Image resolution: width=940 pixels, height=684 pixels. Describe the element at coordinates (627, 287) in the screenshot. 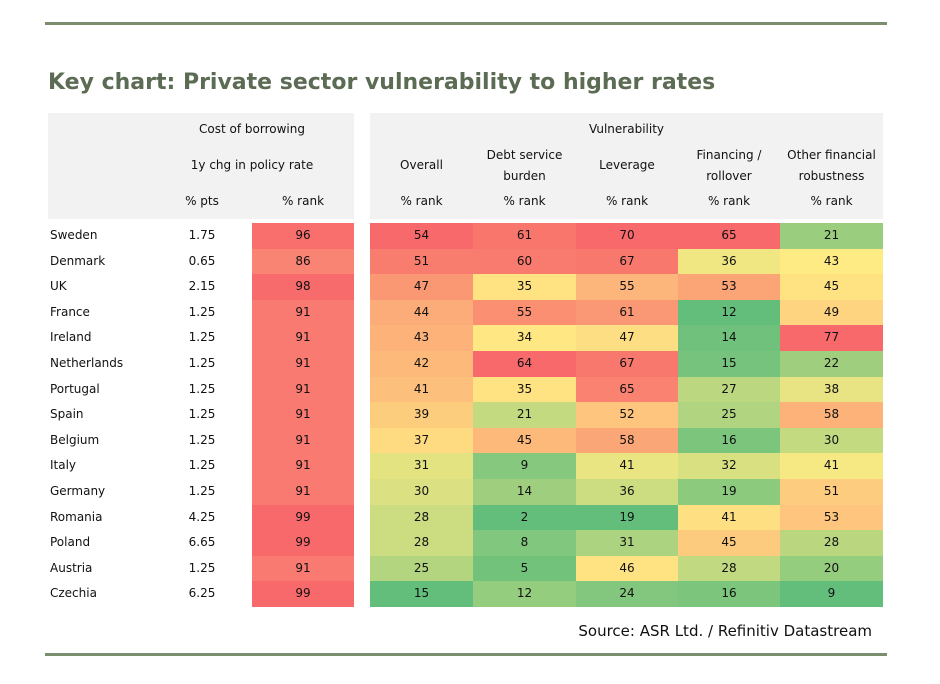

I see `cell-leverage: 55` at that location.